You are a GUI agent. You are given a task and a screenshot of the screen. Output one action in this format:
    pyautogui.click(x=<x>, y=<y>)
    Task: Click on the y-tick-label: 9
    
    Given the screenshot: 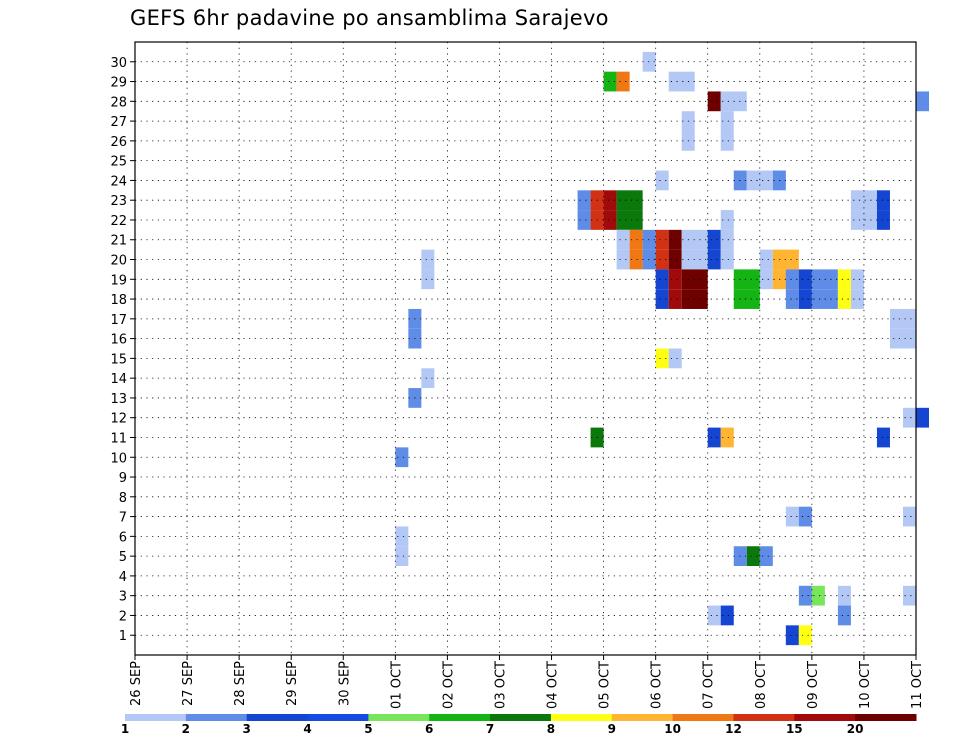 What is the action you would take?
    pyautogui.click(x=123, y=478)
    